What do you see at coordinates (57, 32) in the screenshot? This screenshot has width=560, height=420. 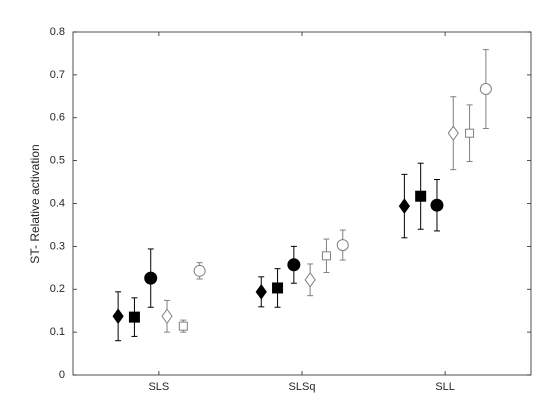 I see `y-tick-label: 0.8` at bounding box center [57, 32].